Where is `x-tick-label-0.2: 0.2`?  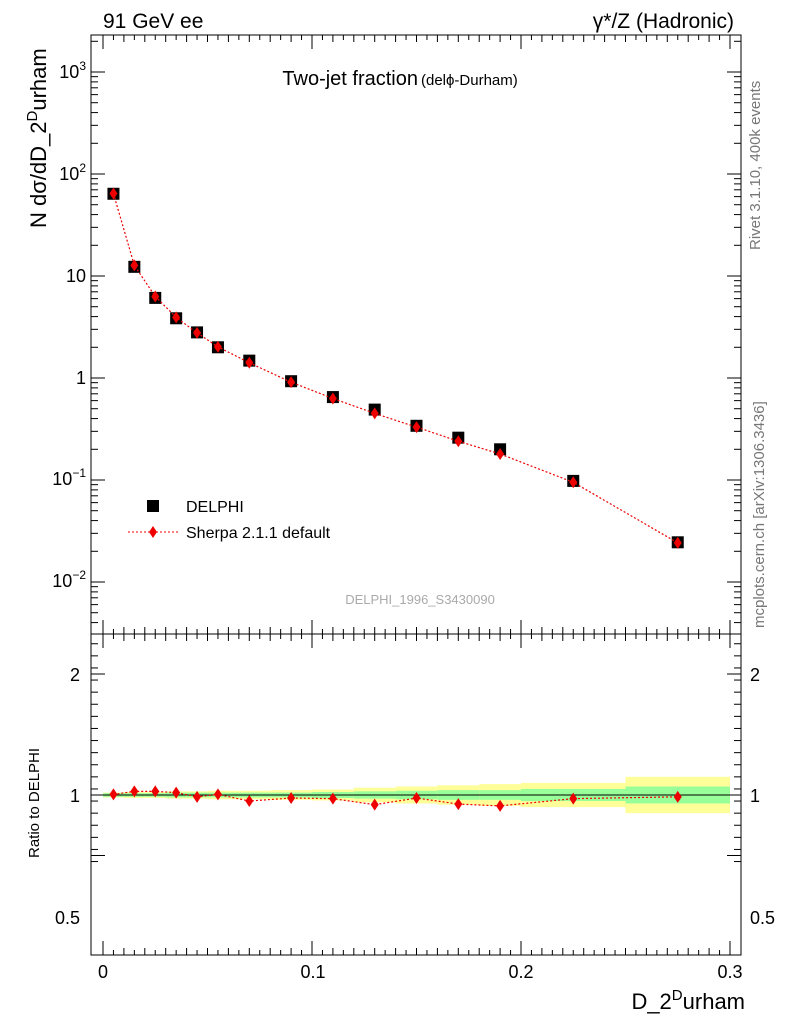
x-tick-label-0.2: 0.2 is located at coordinates (520, 972).